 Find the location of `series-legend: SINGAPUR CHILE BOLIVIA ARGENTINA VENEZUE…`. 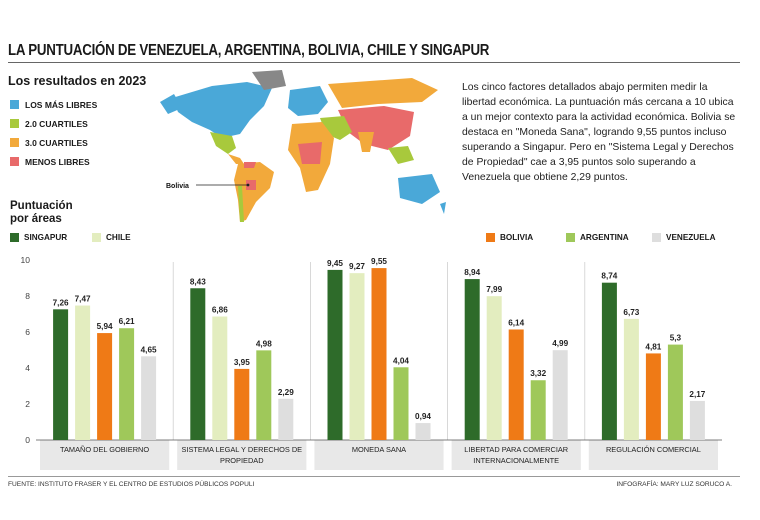

series-legend: SINGAPUR CHILE BOLIVIA ARGENTINA VENEZUE… is located at coordinates (380, 240).